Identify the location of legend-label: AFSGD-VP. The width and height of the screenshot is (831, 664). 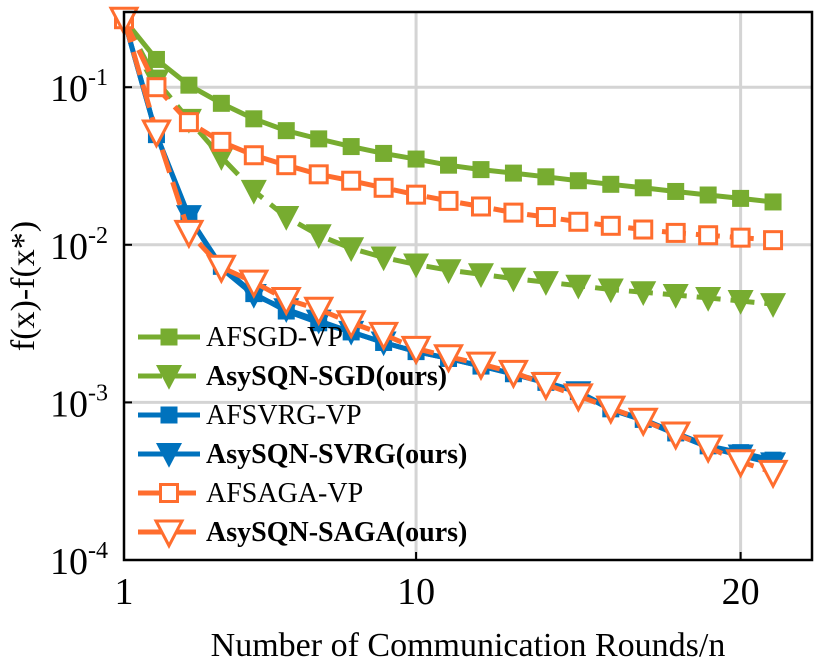
(274, 337).